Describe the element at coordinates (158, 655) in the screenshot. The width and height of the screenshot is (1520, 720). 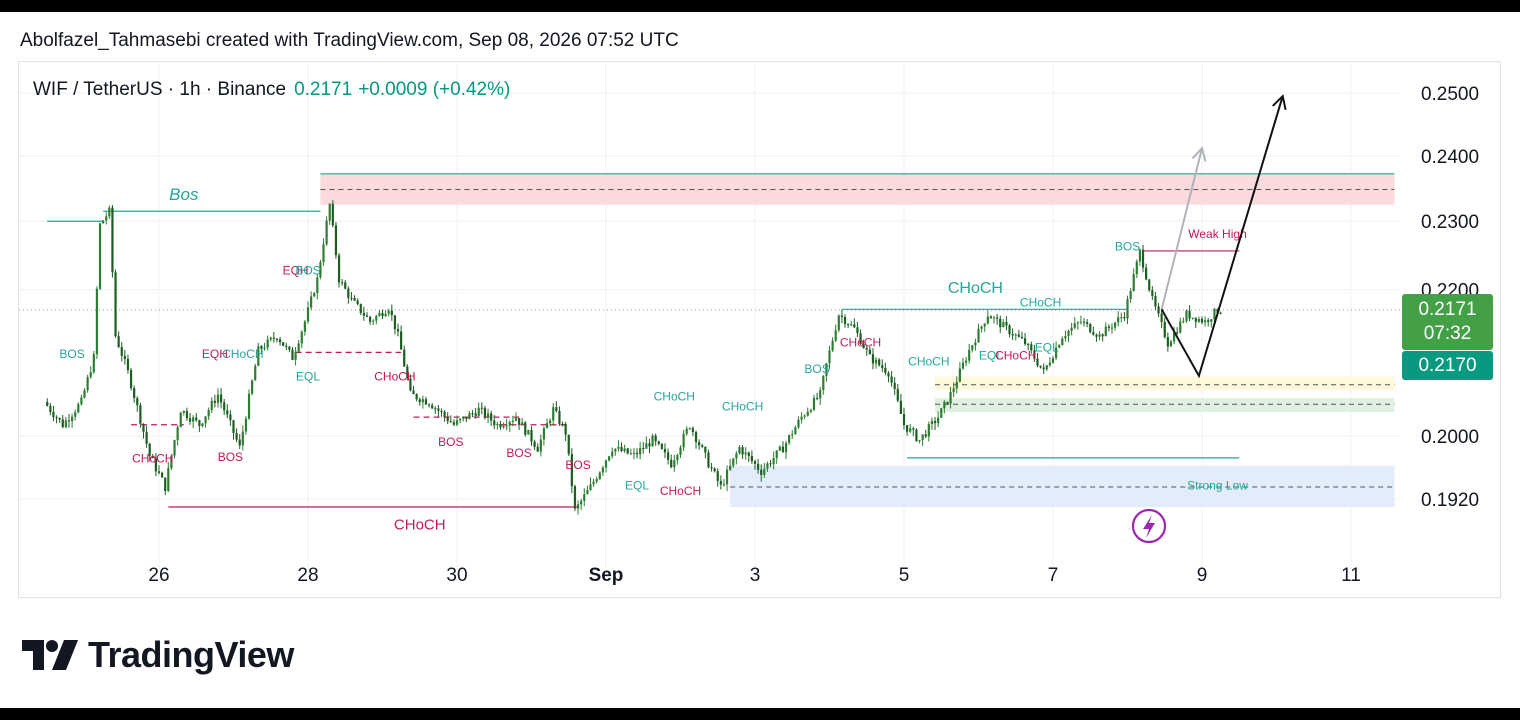
I see `tradingview-logo: TradingView` at that location.